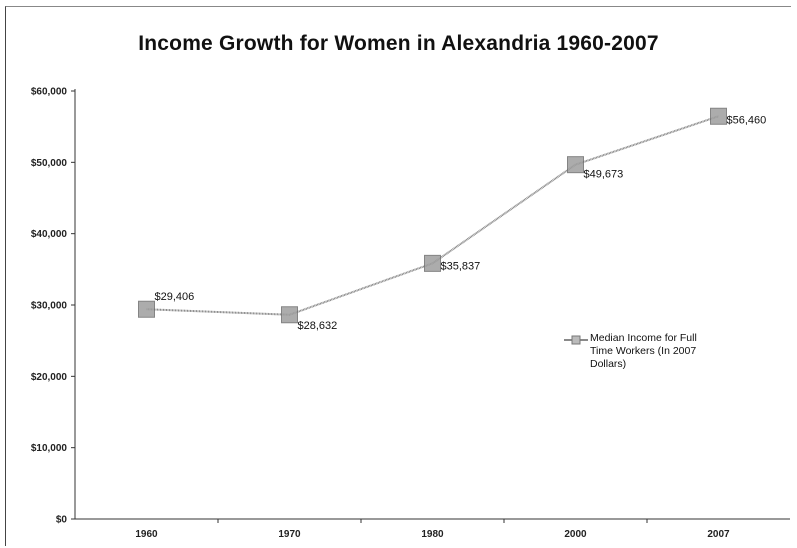 Image resolution: width=797 pixels, height=548 pixels. Describe the element at coordinates (49, 377) in the screenshot. I see `y-tick-label: $20,000` at that location.